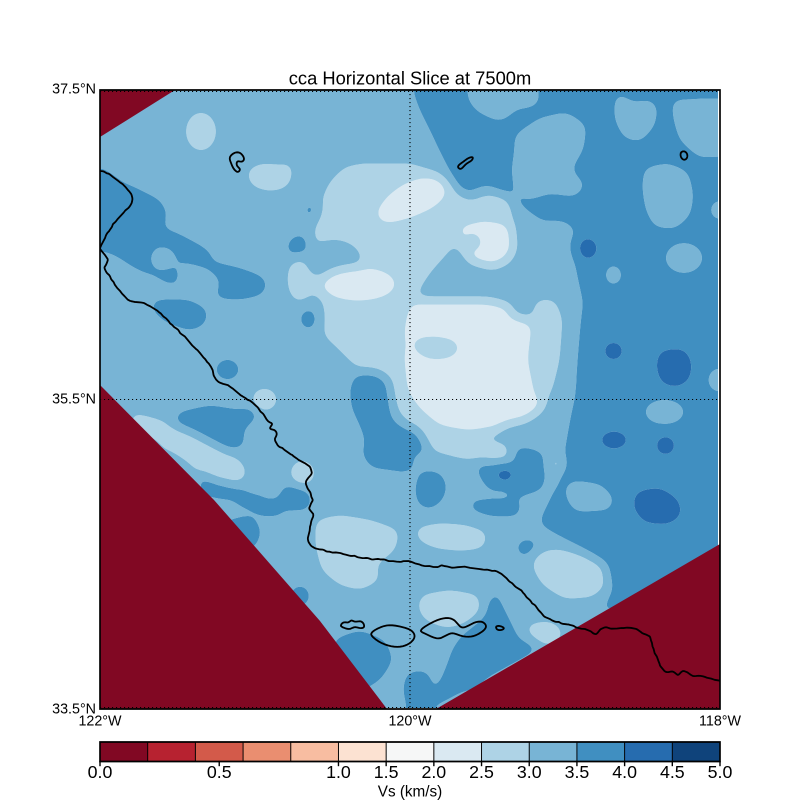 The width and height of the screenshot is (800, 805). What do you see at coordinates (433, 772) in the screenshot?
I see `svg-text: 2.0` at bounding box center [433, 772].